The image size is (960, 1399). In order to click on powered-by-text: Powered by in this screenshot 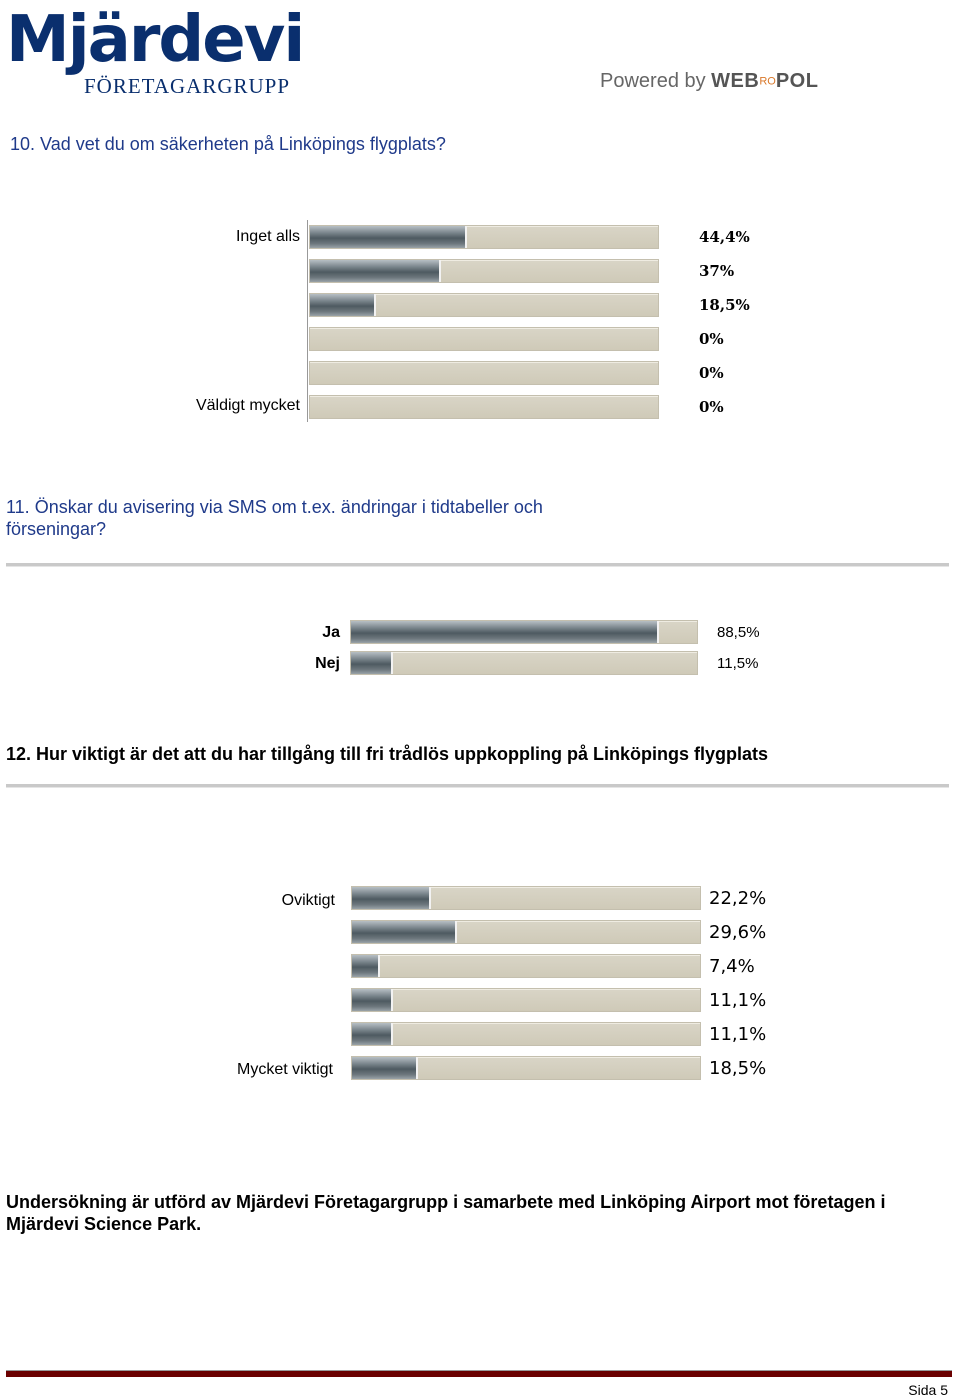, I will do `click(656, 81)`.